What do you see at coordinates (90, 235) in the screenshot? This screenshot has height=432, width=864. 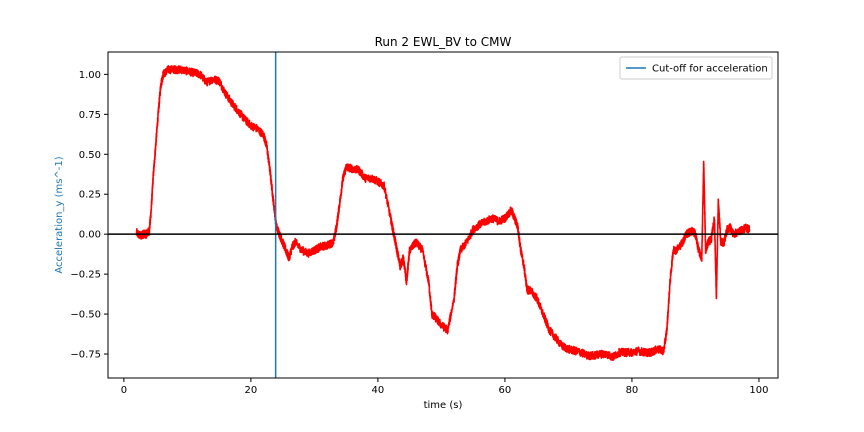 I see `y-tick-label: 0.00` at bounding box center [90, 235].